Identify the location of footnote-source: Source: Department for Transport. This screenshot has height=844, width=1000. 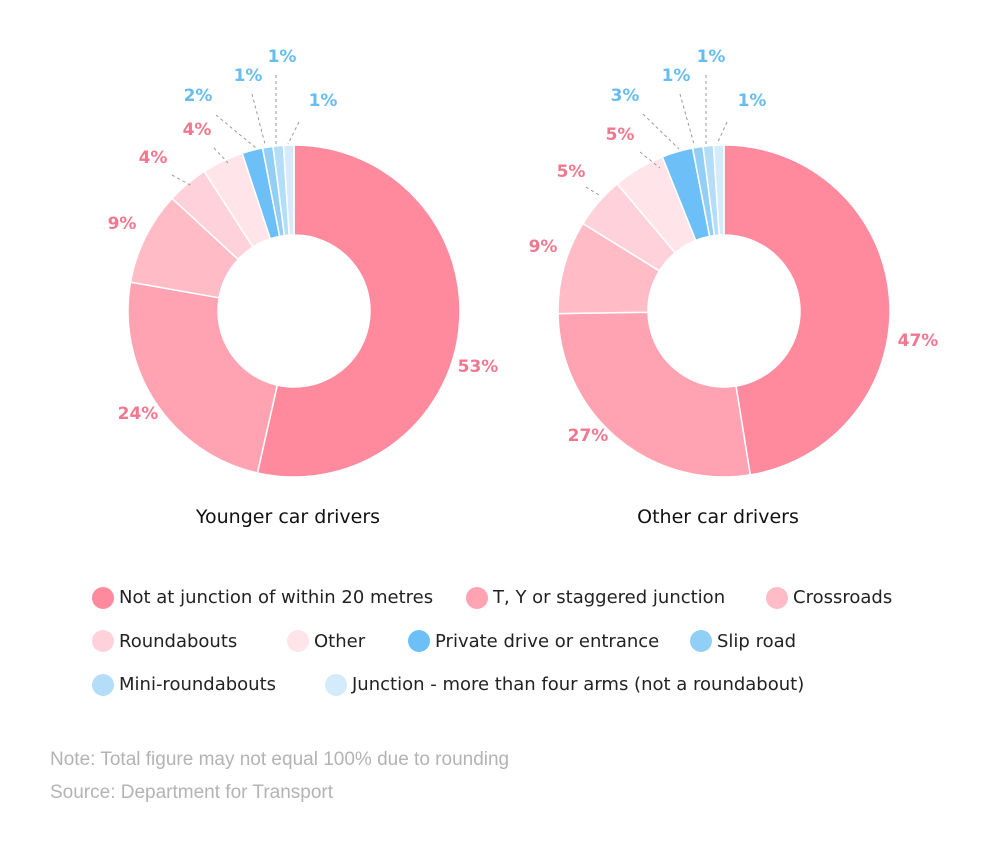
(192, 792).